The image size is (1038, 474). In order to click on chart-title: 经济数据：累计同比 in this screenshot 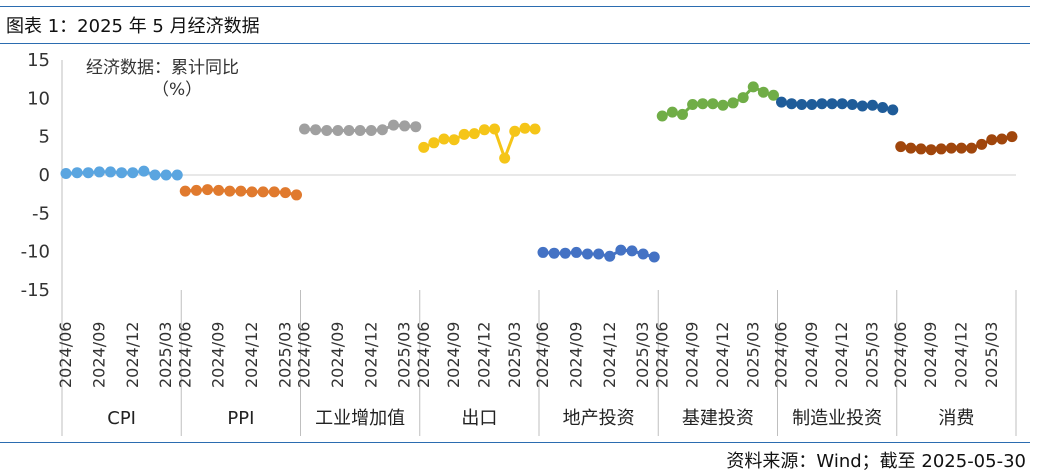, I will do `click(162, 68)`.